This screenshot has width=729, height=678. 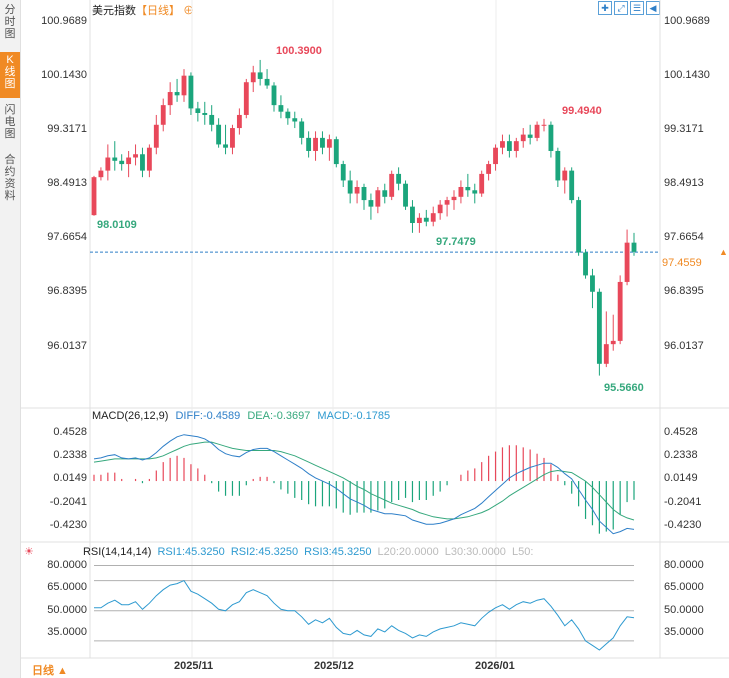 I want to click on tab-flash: 闪电图, so click(x=10, y=124).